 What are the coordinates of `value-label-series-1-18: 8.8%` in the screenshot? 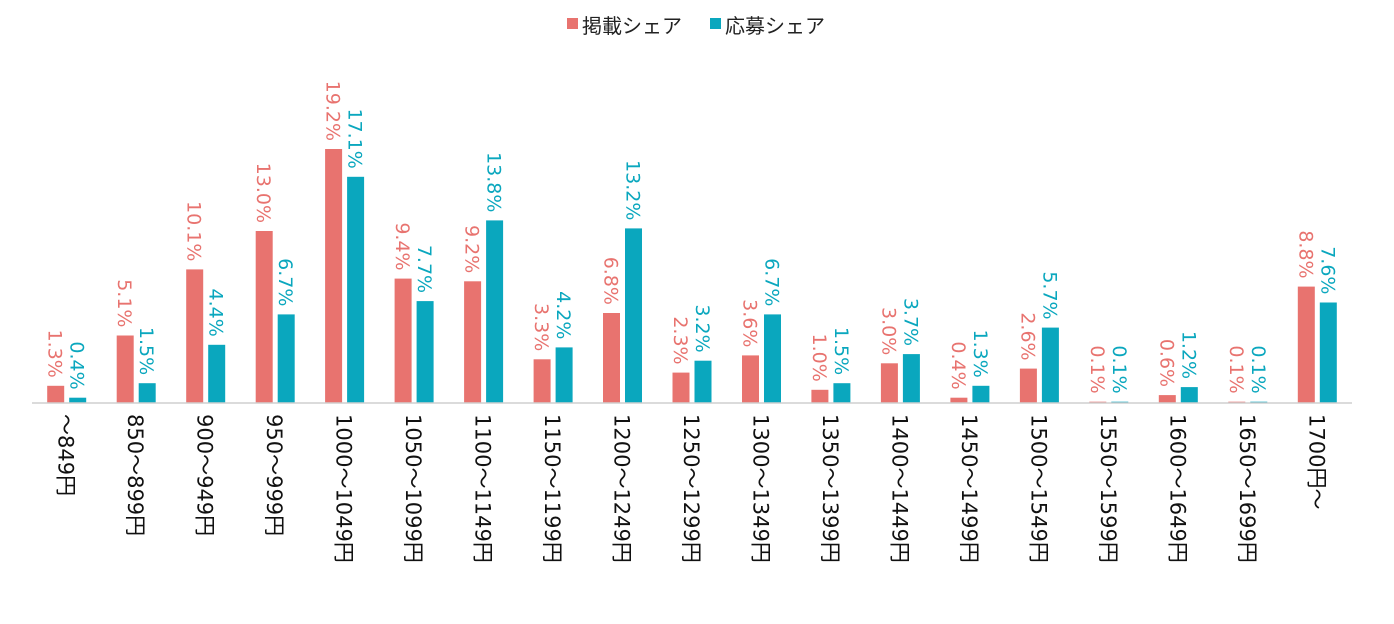 It's located at (1305, 254).